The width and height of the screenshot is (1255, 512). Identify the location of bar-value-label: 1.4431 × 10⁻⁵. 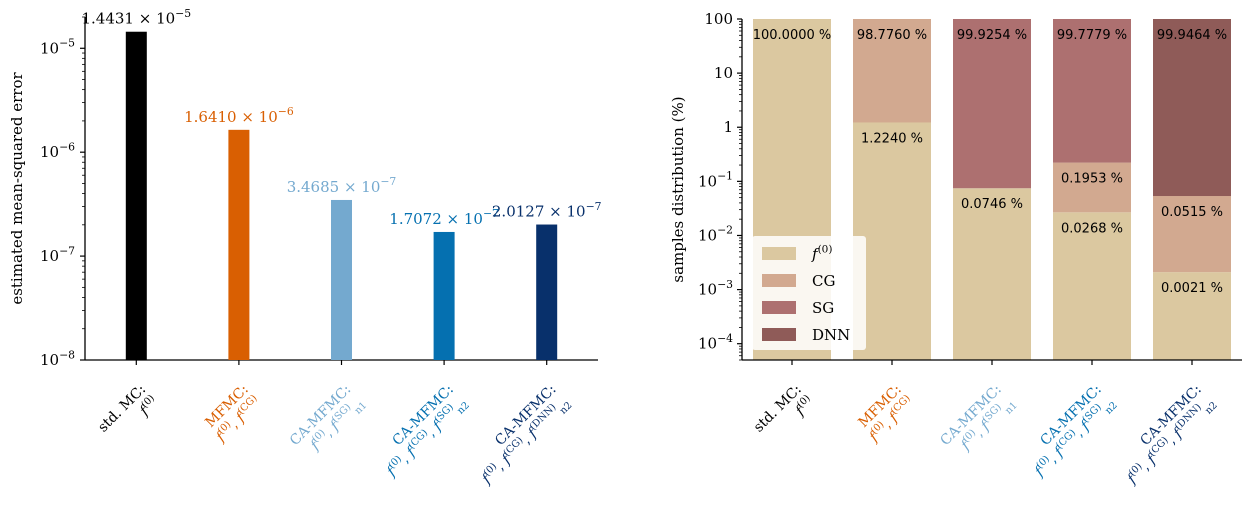
(136, 17).